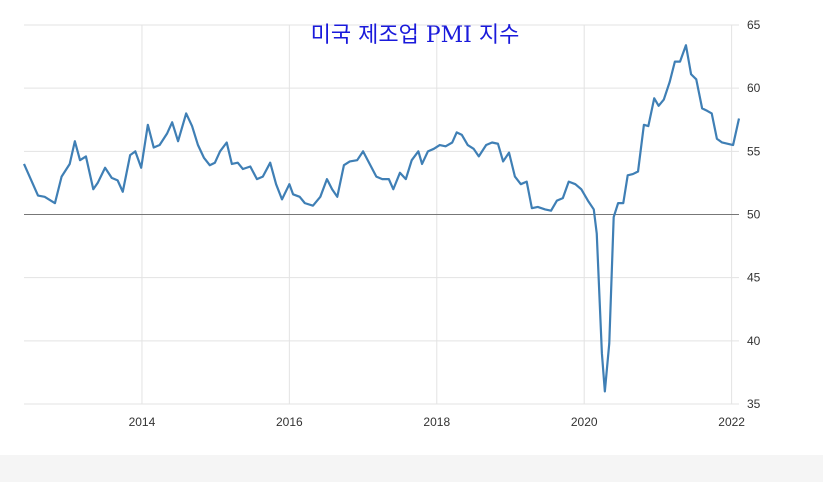  Describe the element at coordinates (731, 422) in the screenshot. I see `x-tick-label: 2022` at that location.